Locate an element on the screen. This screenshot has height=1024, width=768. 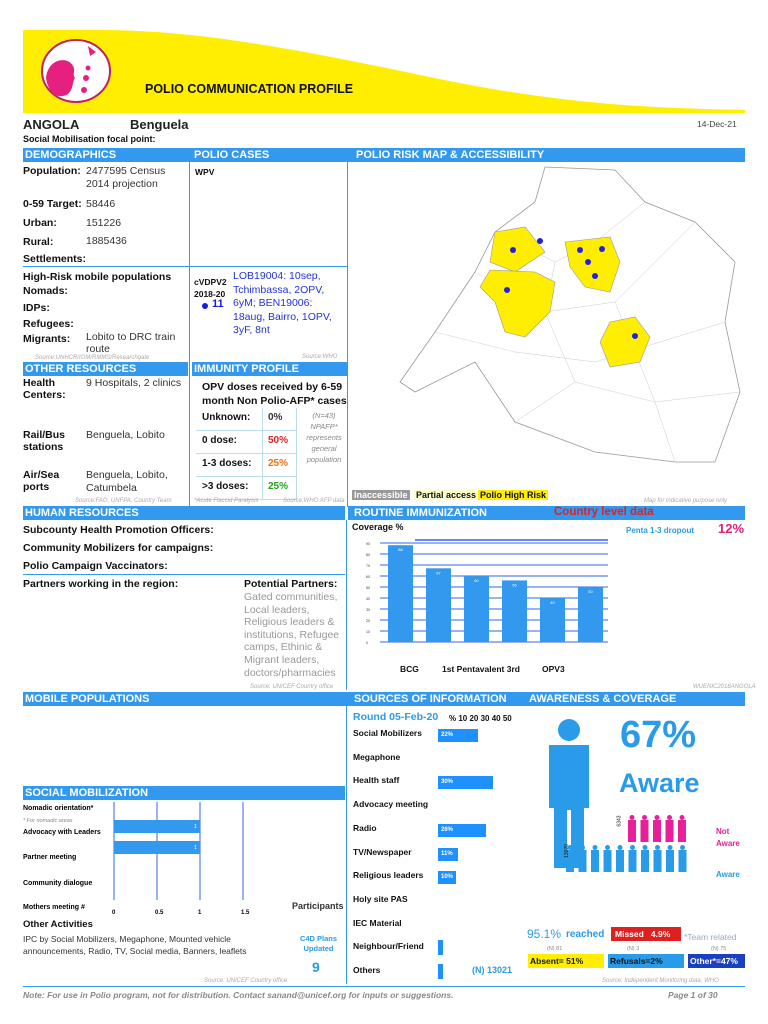
source-label: Religious leaders is located at coordinates (388, 875).